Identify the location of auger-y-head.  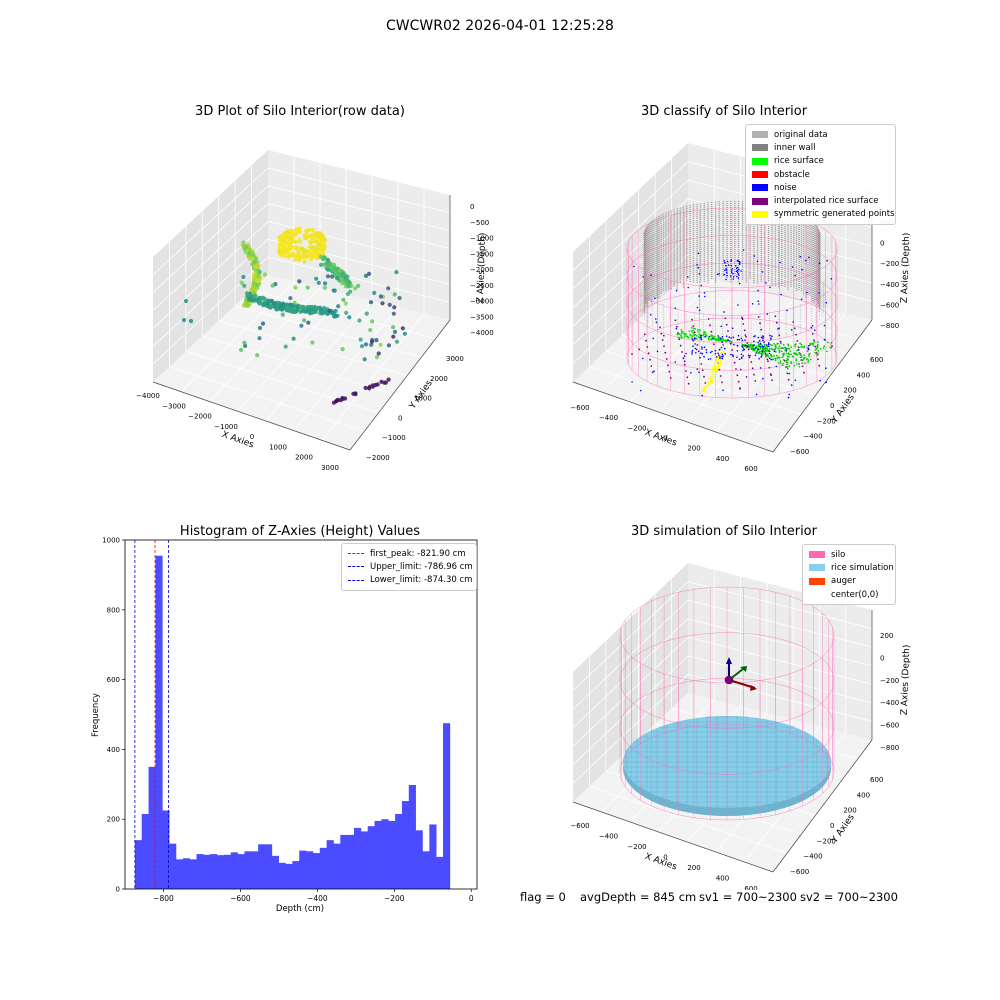
(743, 669).